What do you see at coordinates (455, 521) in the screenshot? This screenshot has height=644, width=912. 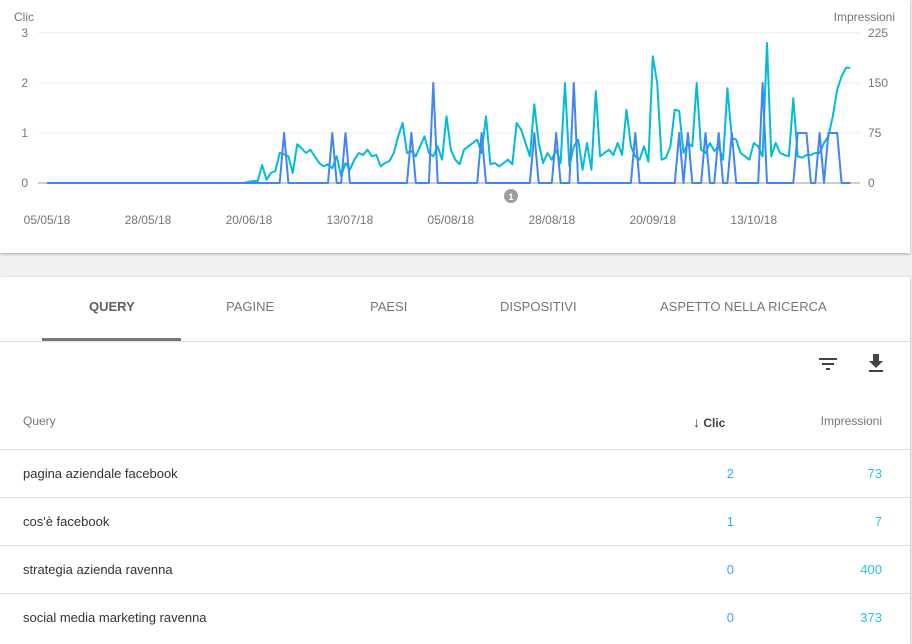 I see `table-row: cos'è facebook 1 7` at bounding box center [455, 521].